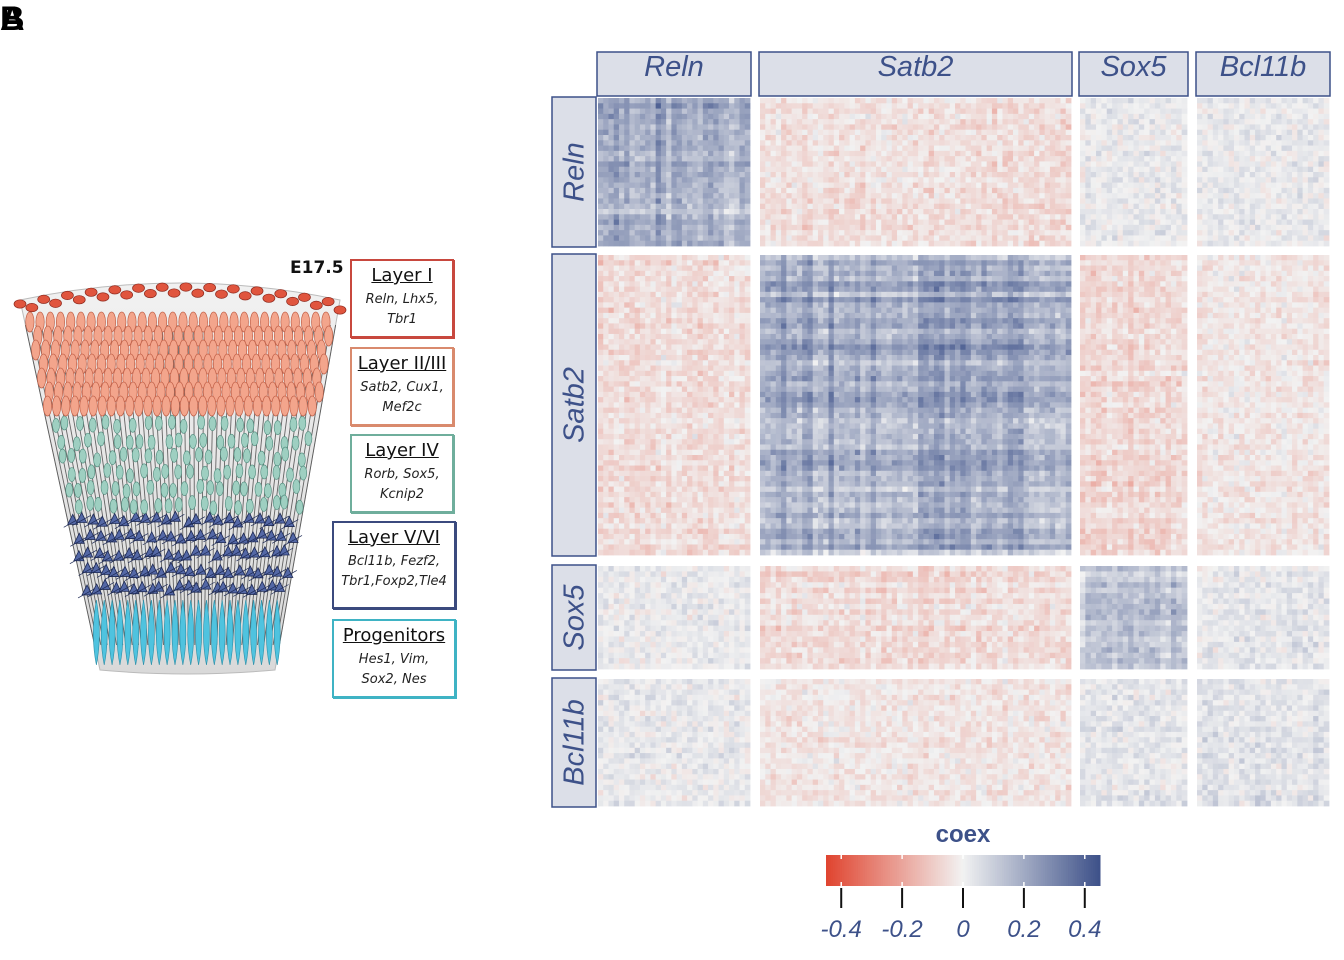 The image size is (1344, 960). Describe the element at coordinates (674, 67) in the screenshot. I see `col-strip-label-reln: Reln` at that location.